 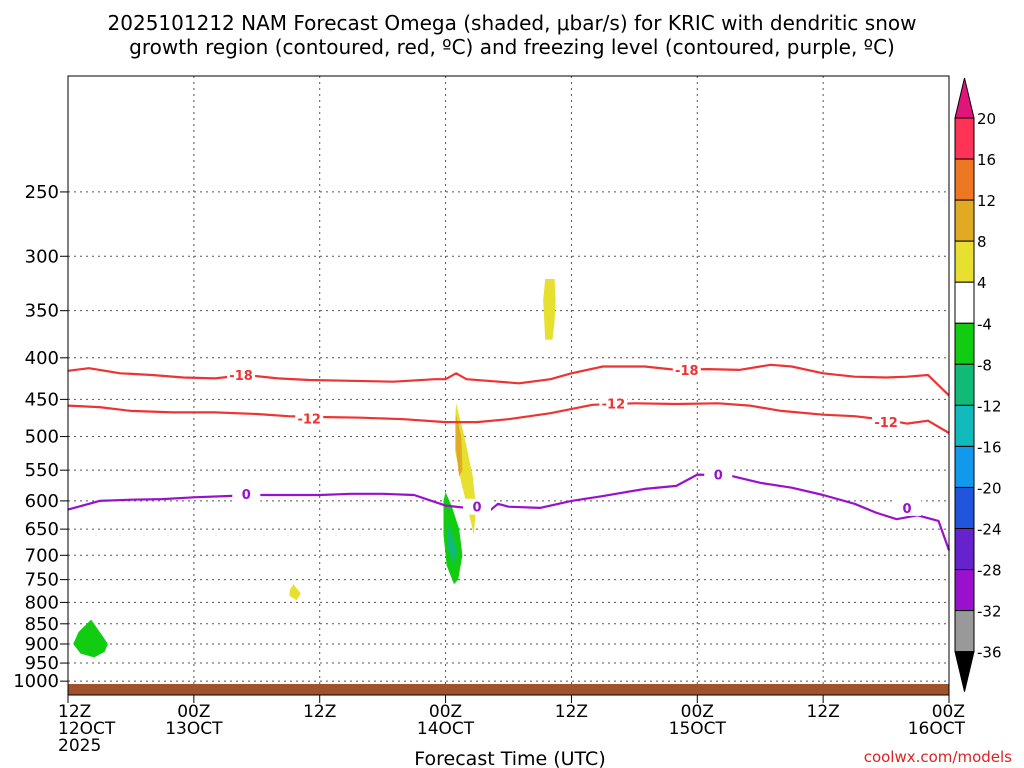 What do you see at coordinates (36, 681) in the screenshot?
I see `y-tick-label: 1000` at bounding box center [36, 681].